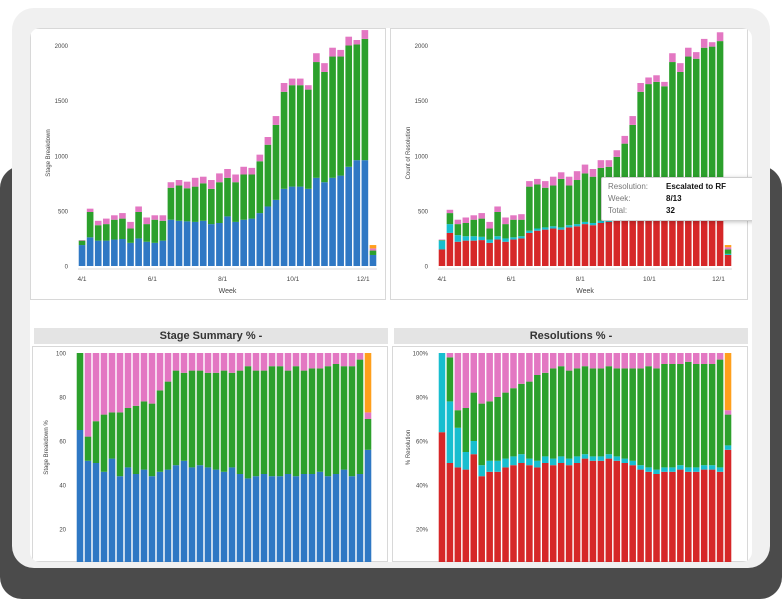 Image resolution: width=782 pixels, height=599 pixels. What do you see at coordinates (62, 487) in the screenshot?
I see `y-tick-label: 40` at bounding box center [62, 487].